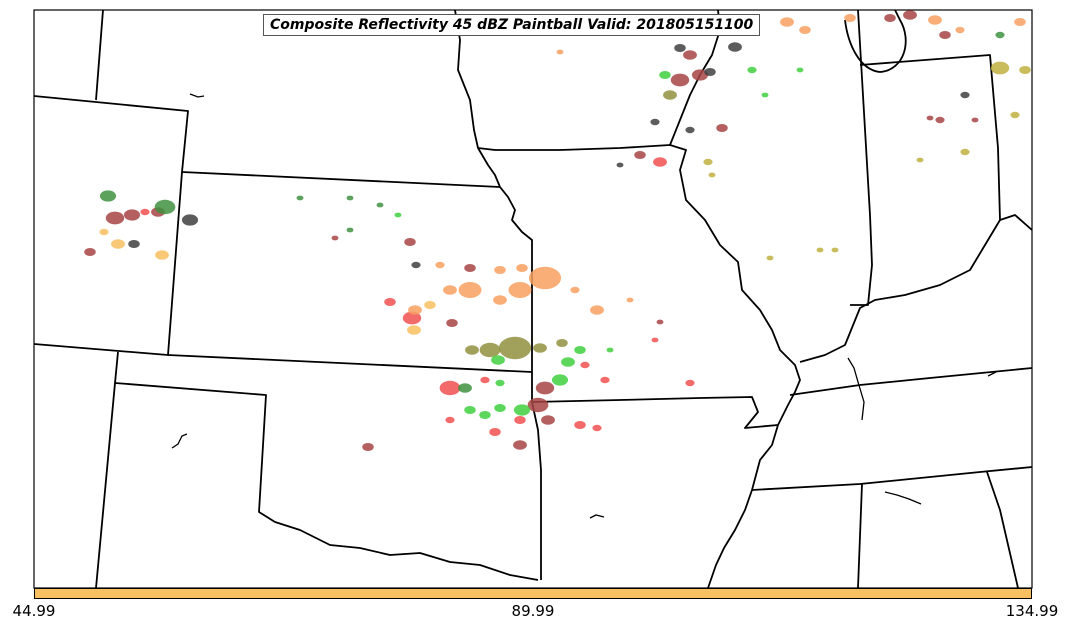 Image resolution: width=1070 pixels, height=633 pixels. I want to click on colorbar, so click(533, 593).